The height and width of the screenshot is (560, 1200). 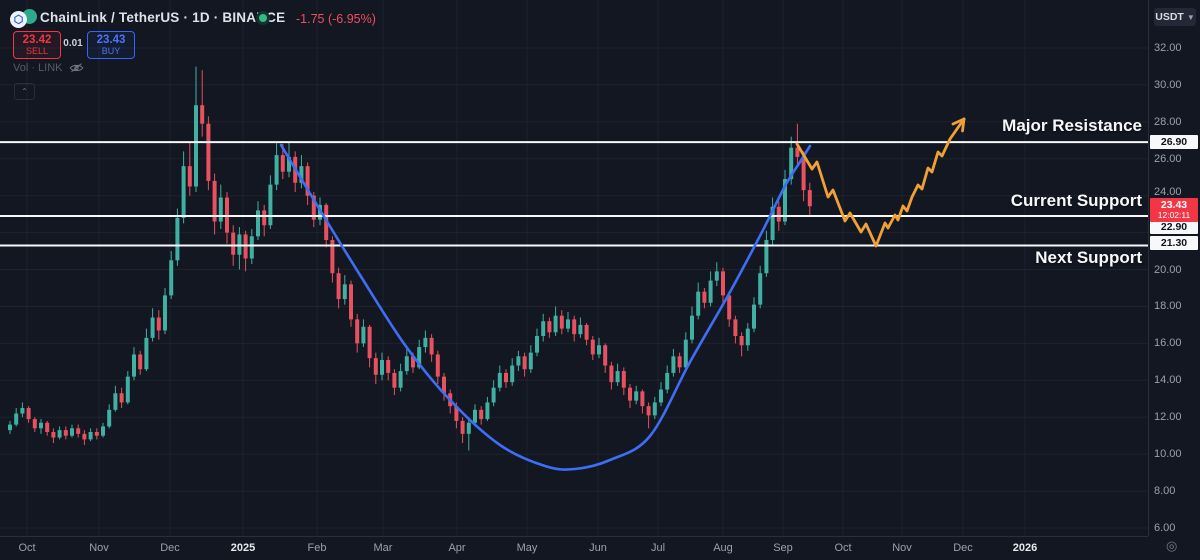 I want to click on currency-dropdown: USDT ▼, so click(x=1175, y=17).